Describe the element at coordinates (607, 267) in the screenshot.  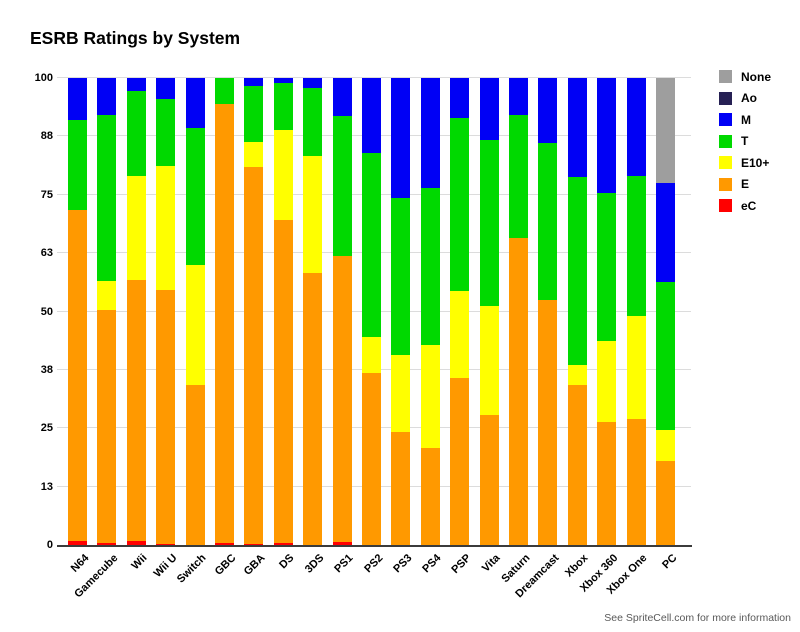
I see `bar-segment-T-Xbox 360` at that location.